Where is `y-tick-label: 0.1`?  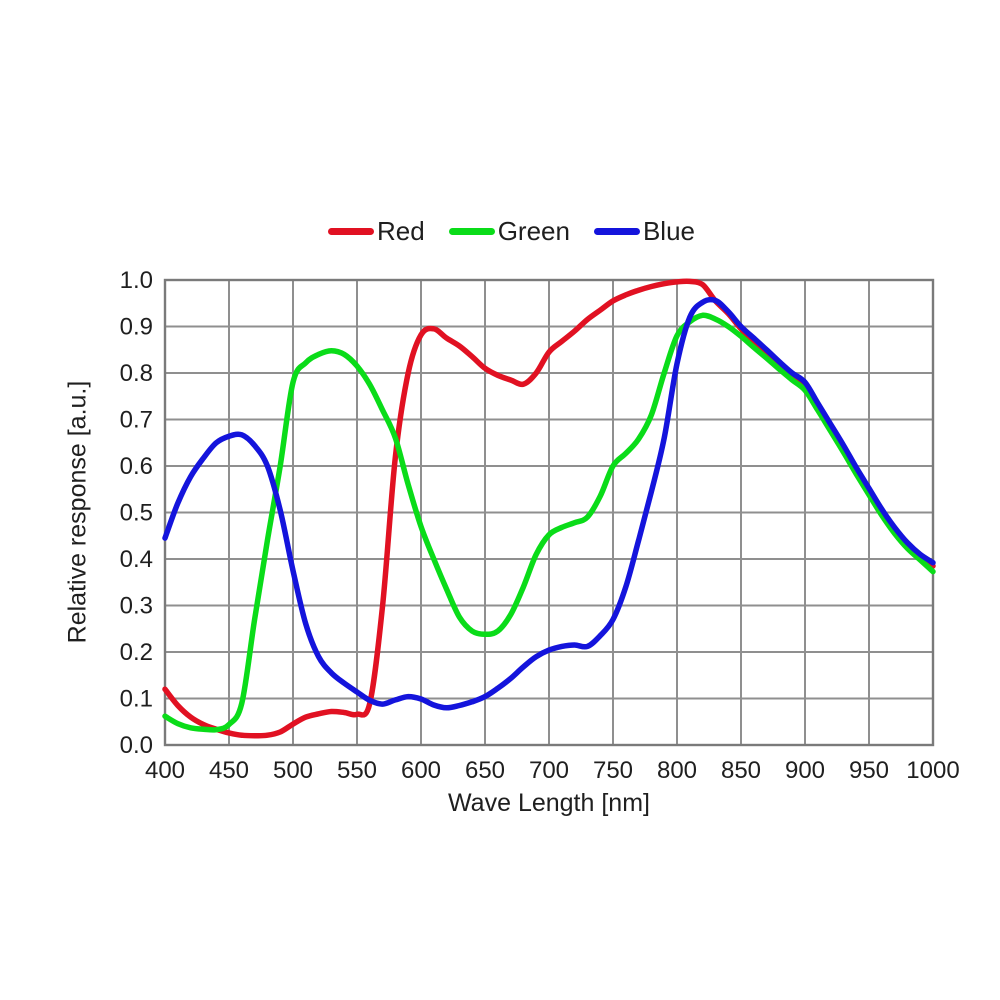
y-tick-label: 0.1 is located at coordinates (136, 699).